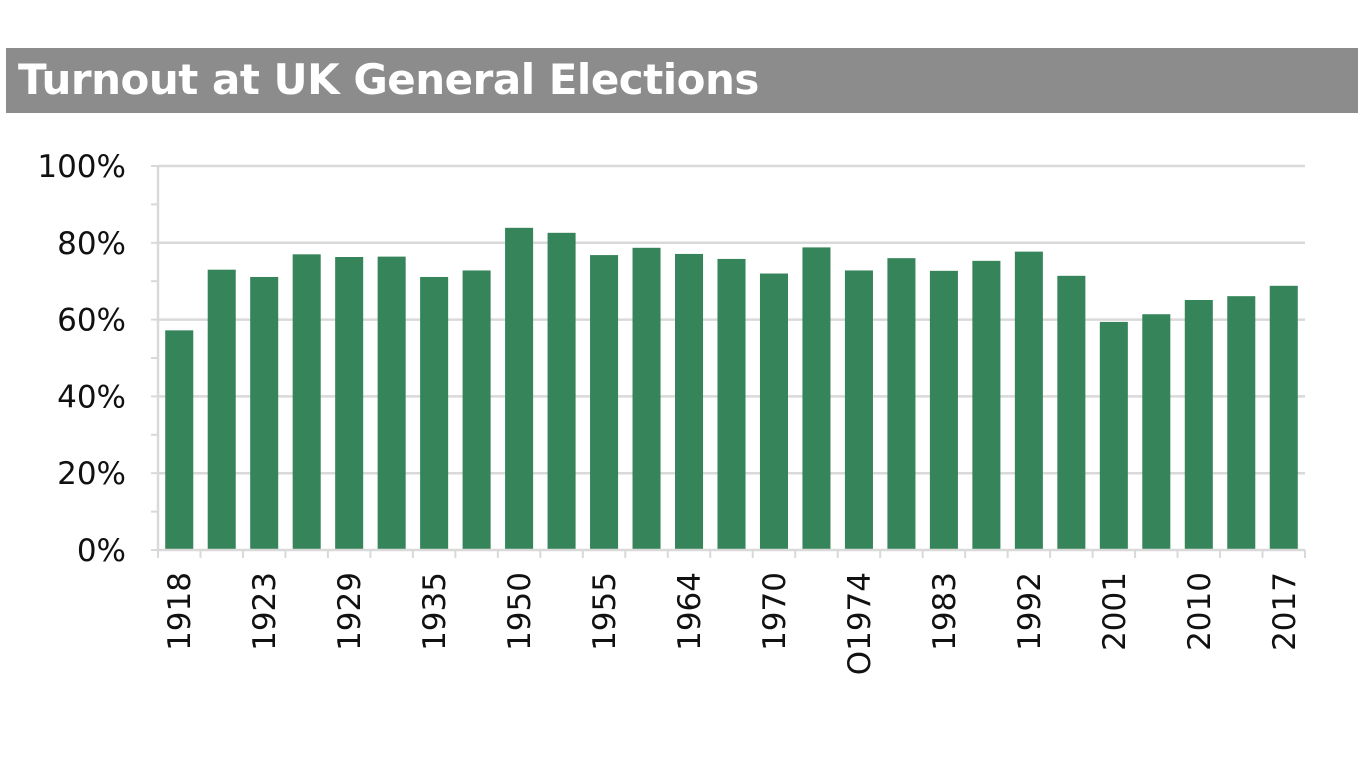 Image resolution: width=1366 pixels, height=768 pixels. I want to click on bar-1950, so click(519, 388).